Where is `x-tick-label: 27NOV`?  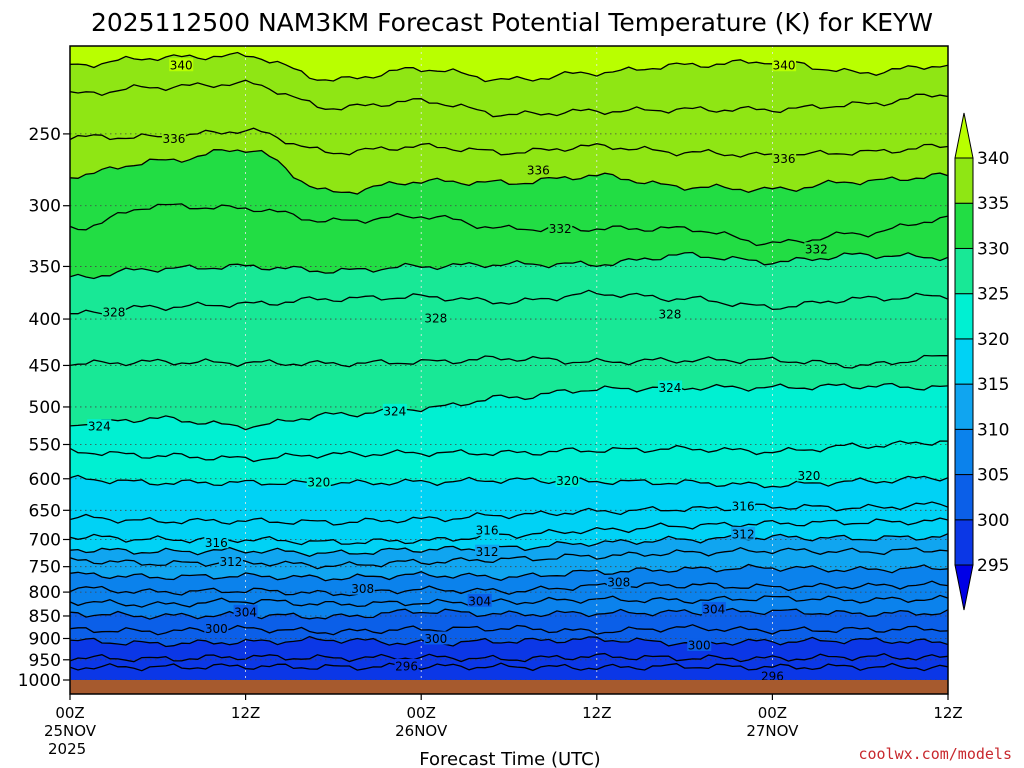 x-tick-label: 27NOV is located at coordinates (772, 731).